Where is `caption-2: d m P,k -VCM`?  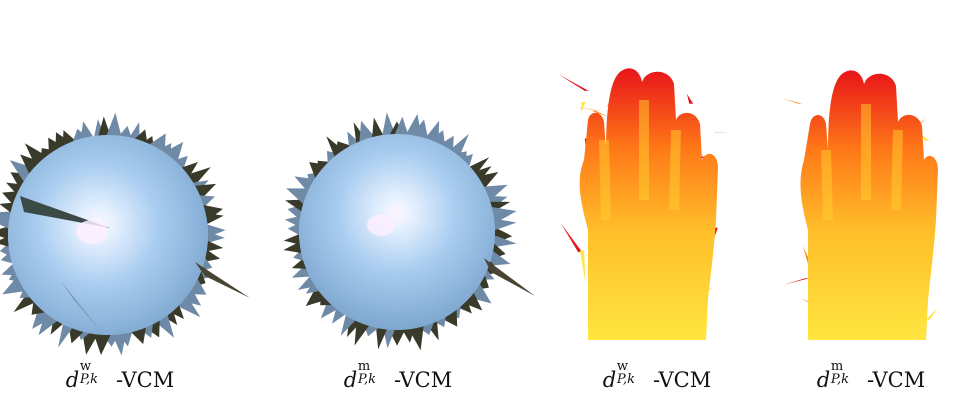
caption-2: d m P,k -VCM is located at coordinates (398, 375).